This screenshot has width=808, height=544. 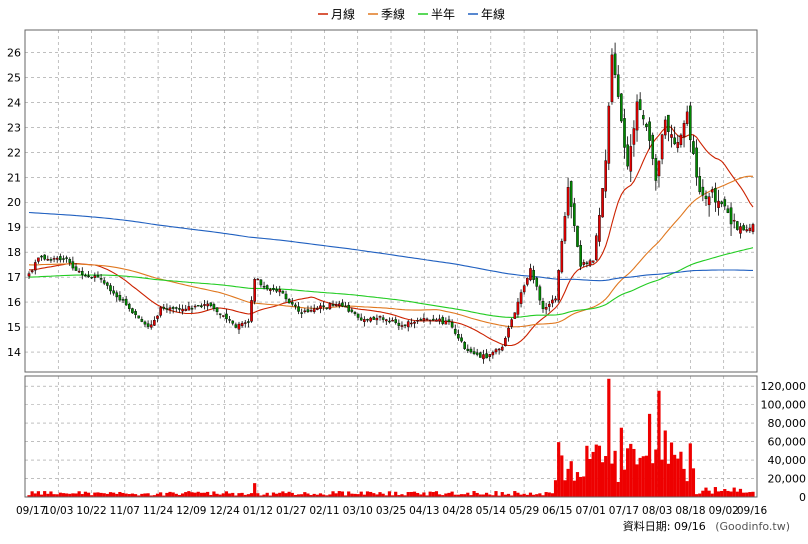 I want to click on price-tick-label: 14, so click(x=14, y=352).